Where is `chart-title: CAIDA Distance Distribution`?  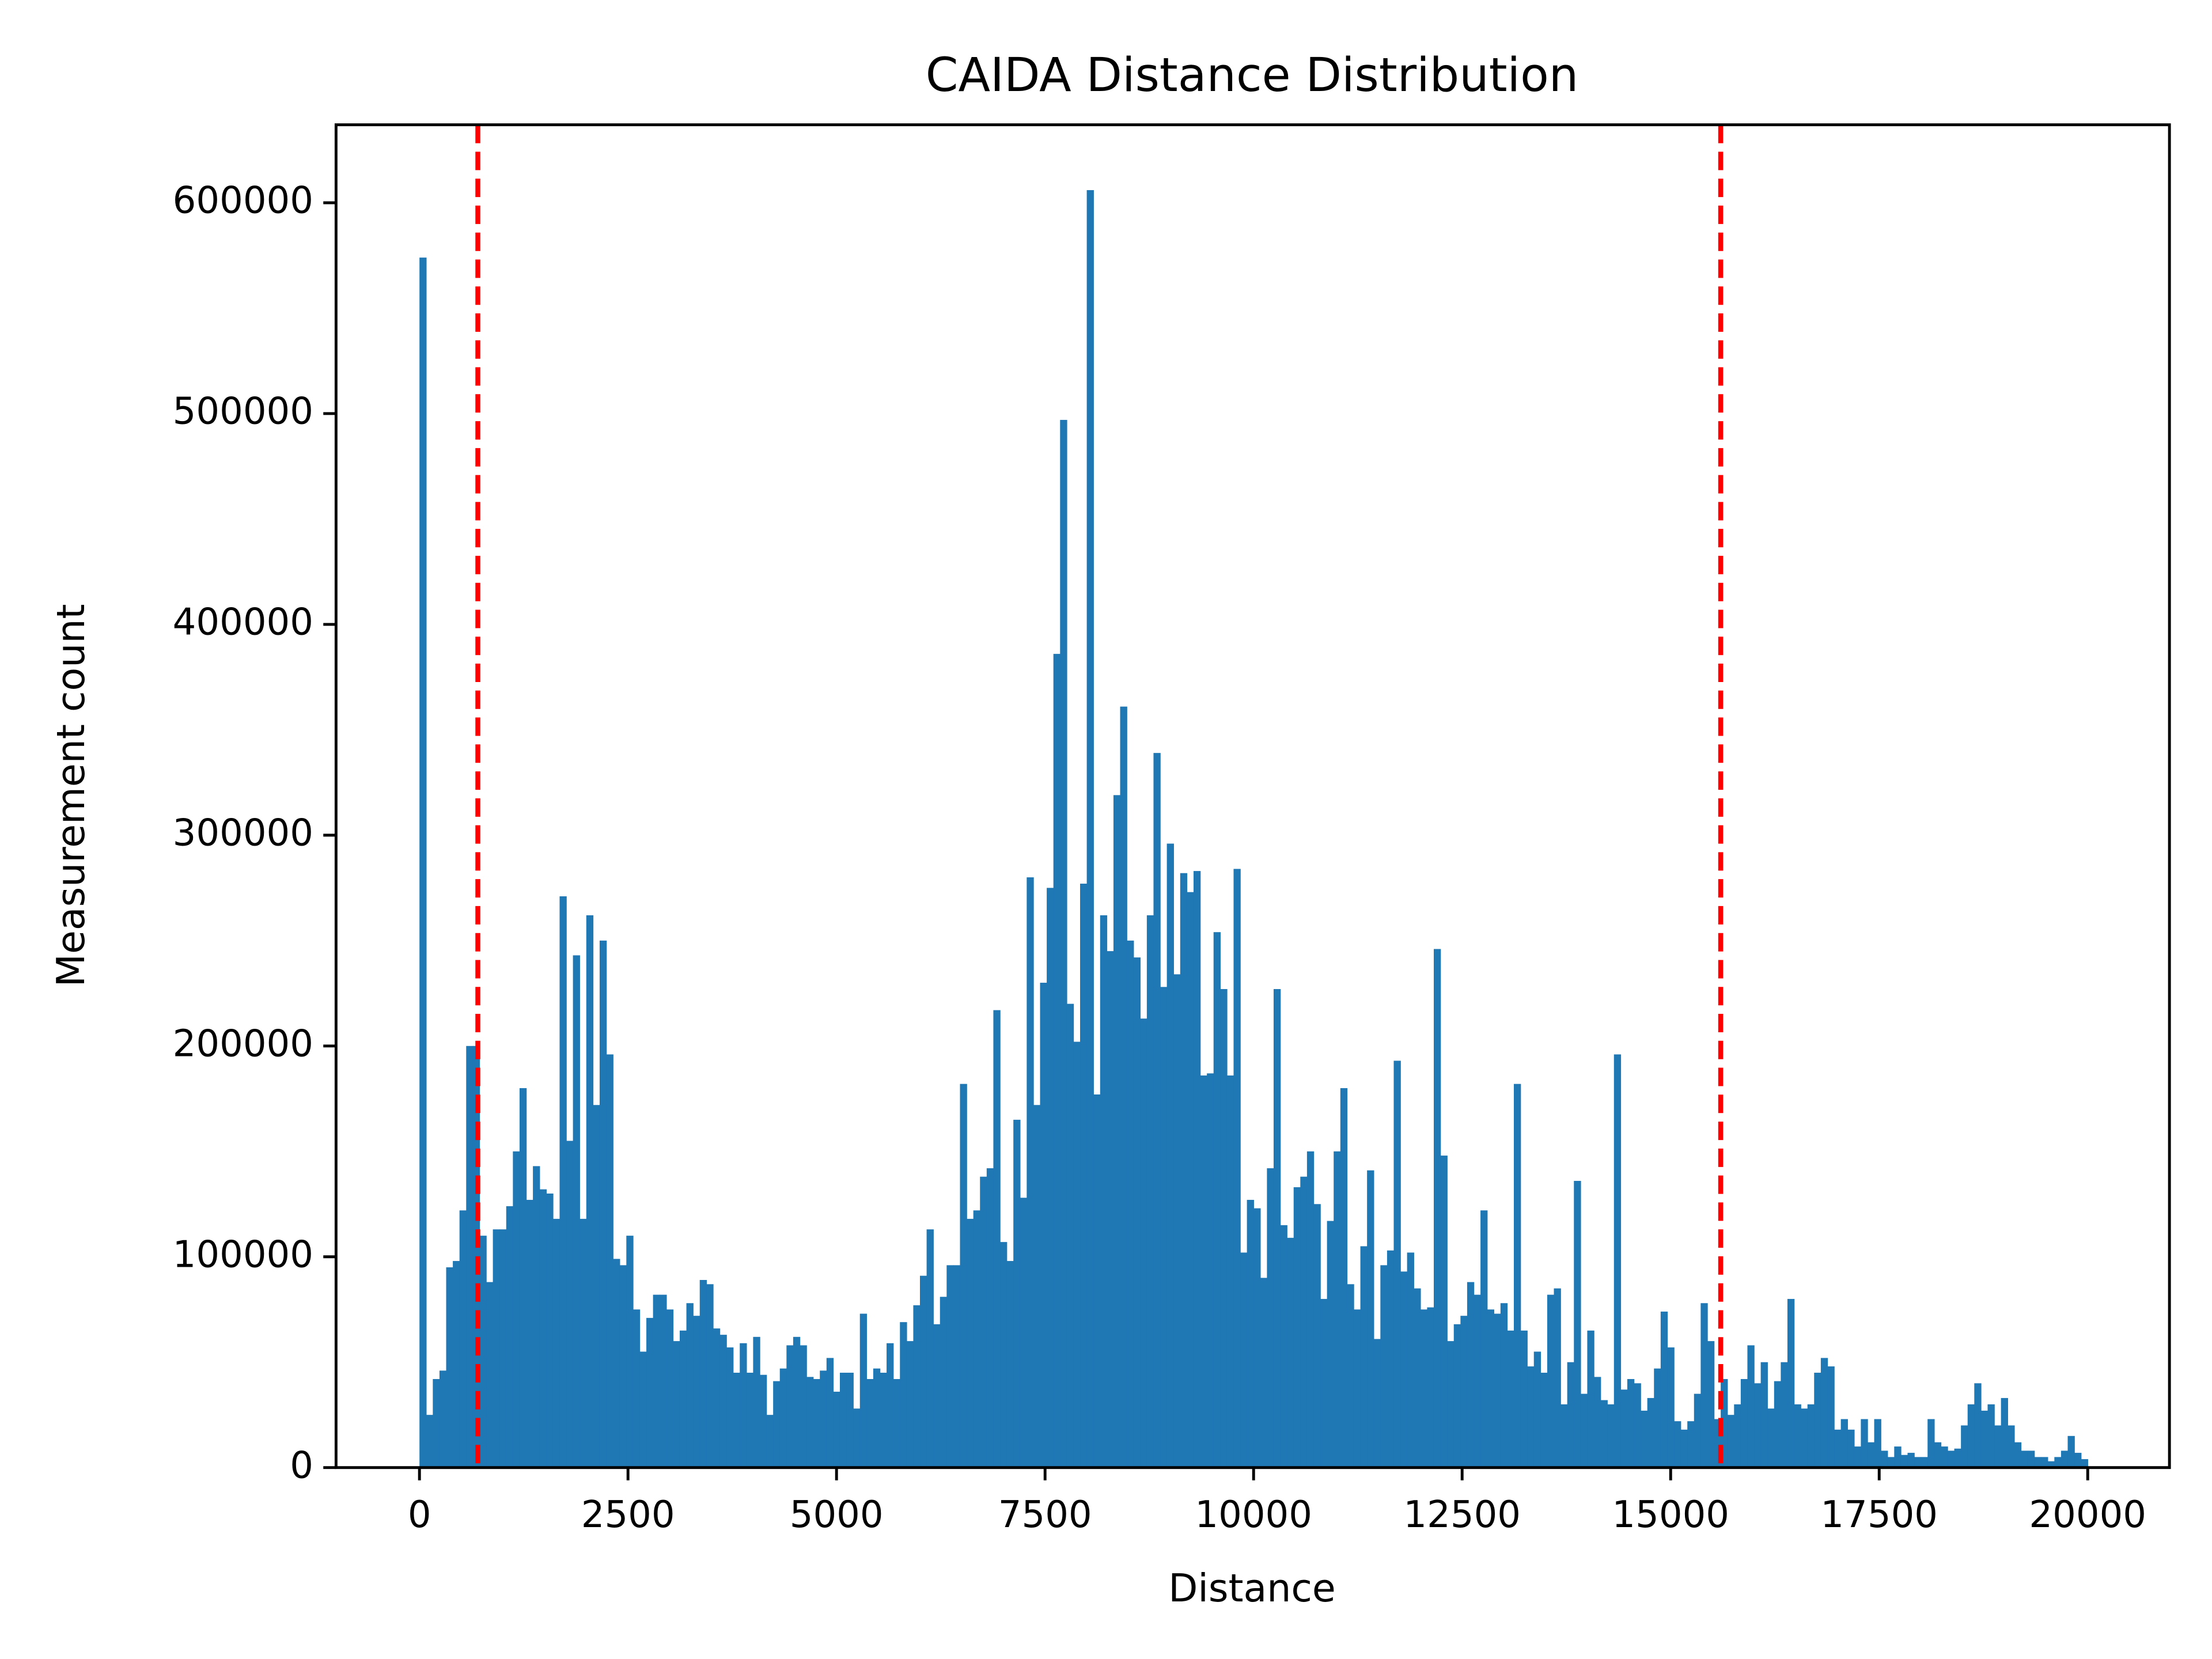
chart-title: CAIDA Distance Distribution is located at coordinates (1252, 75).